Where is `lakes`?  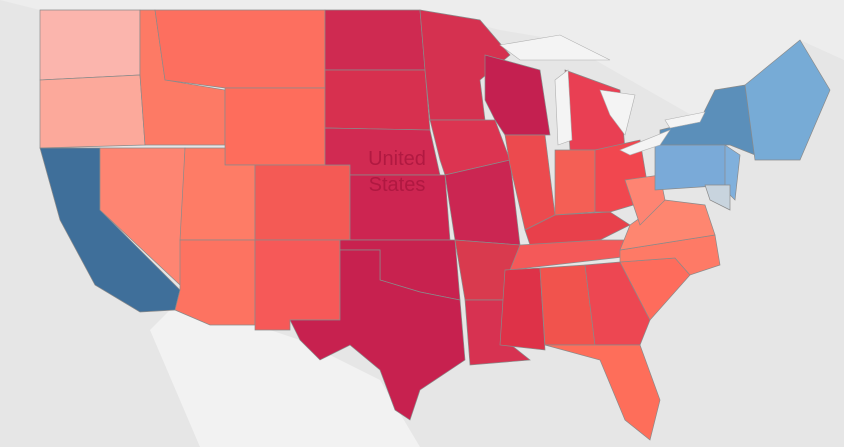
lakes is located at coordinates (602, 95).